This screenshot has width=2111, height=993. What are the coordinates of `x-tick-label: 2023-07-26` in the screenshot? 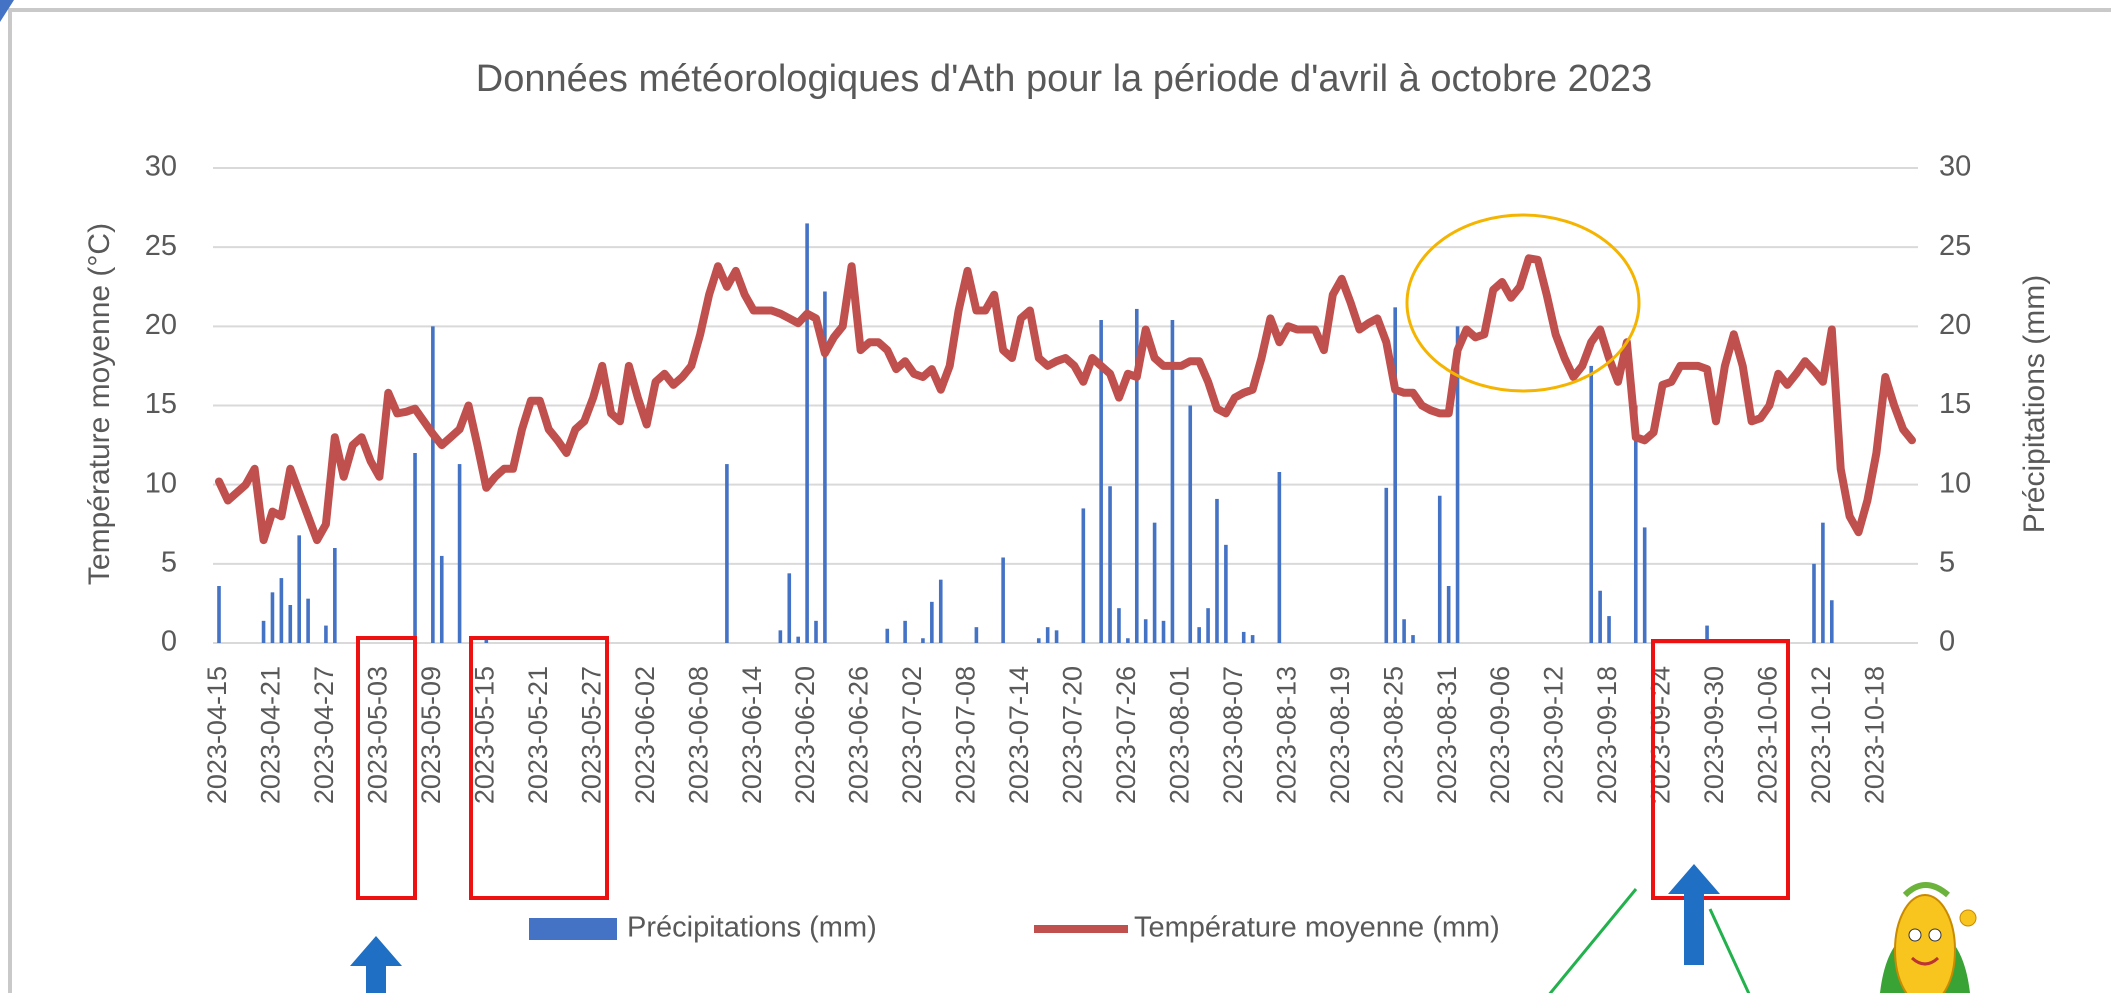 It's located at (1126, 735).